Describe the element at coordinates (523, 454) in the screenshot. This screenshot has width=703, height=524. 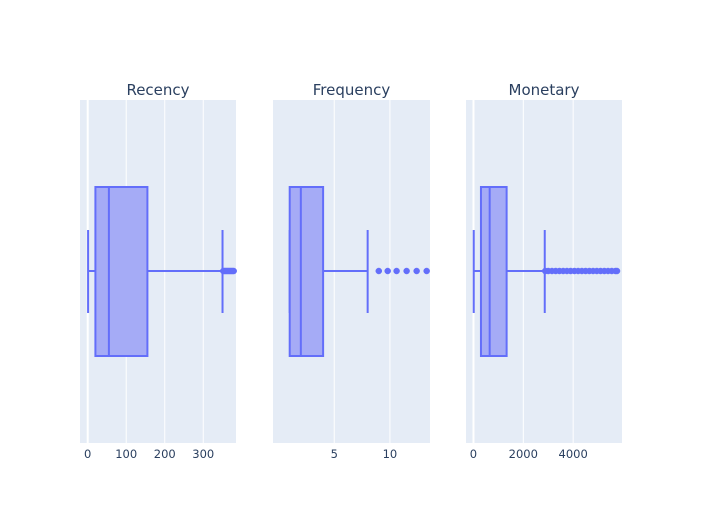
I see `monetary-tick-label-1: 2000` at that location.